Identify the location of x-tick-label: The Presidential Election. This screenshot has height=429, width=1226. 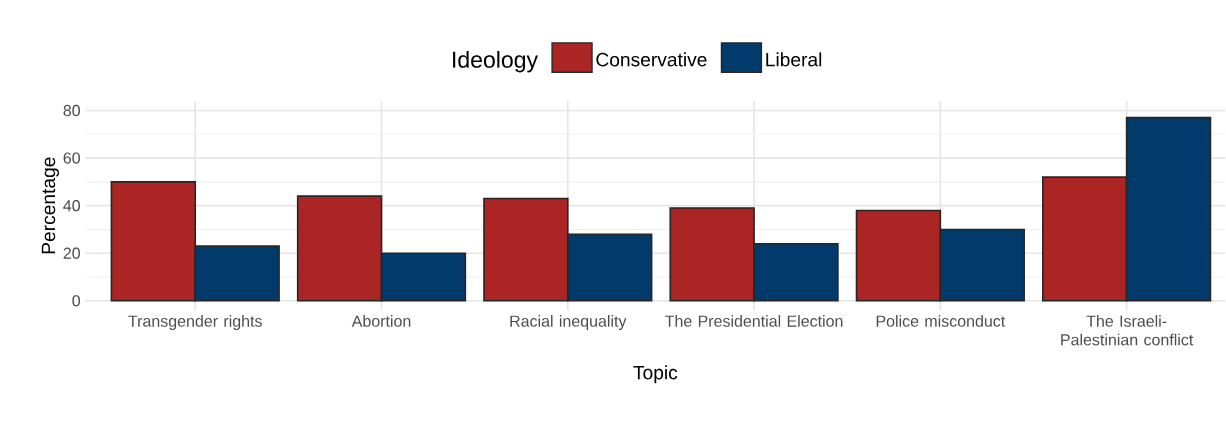
(754, 321).